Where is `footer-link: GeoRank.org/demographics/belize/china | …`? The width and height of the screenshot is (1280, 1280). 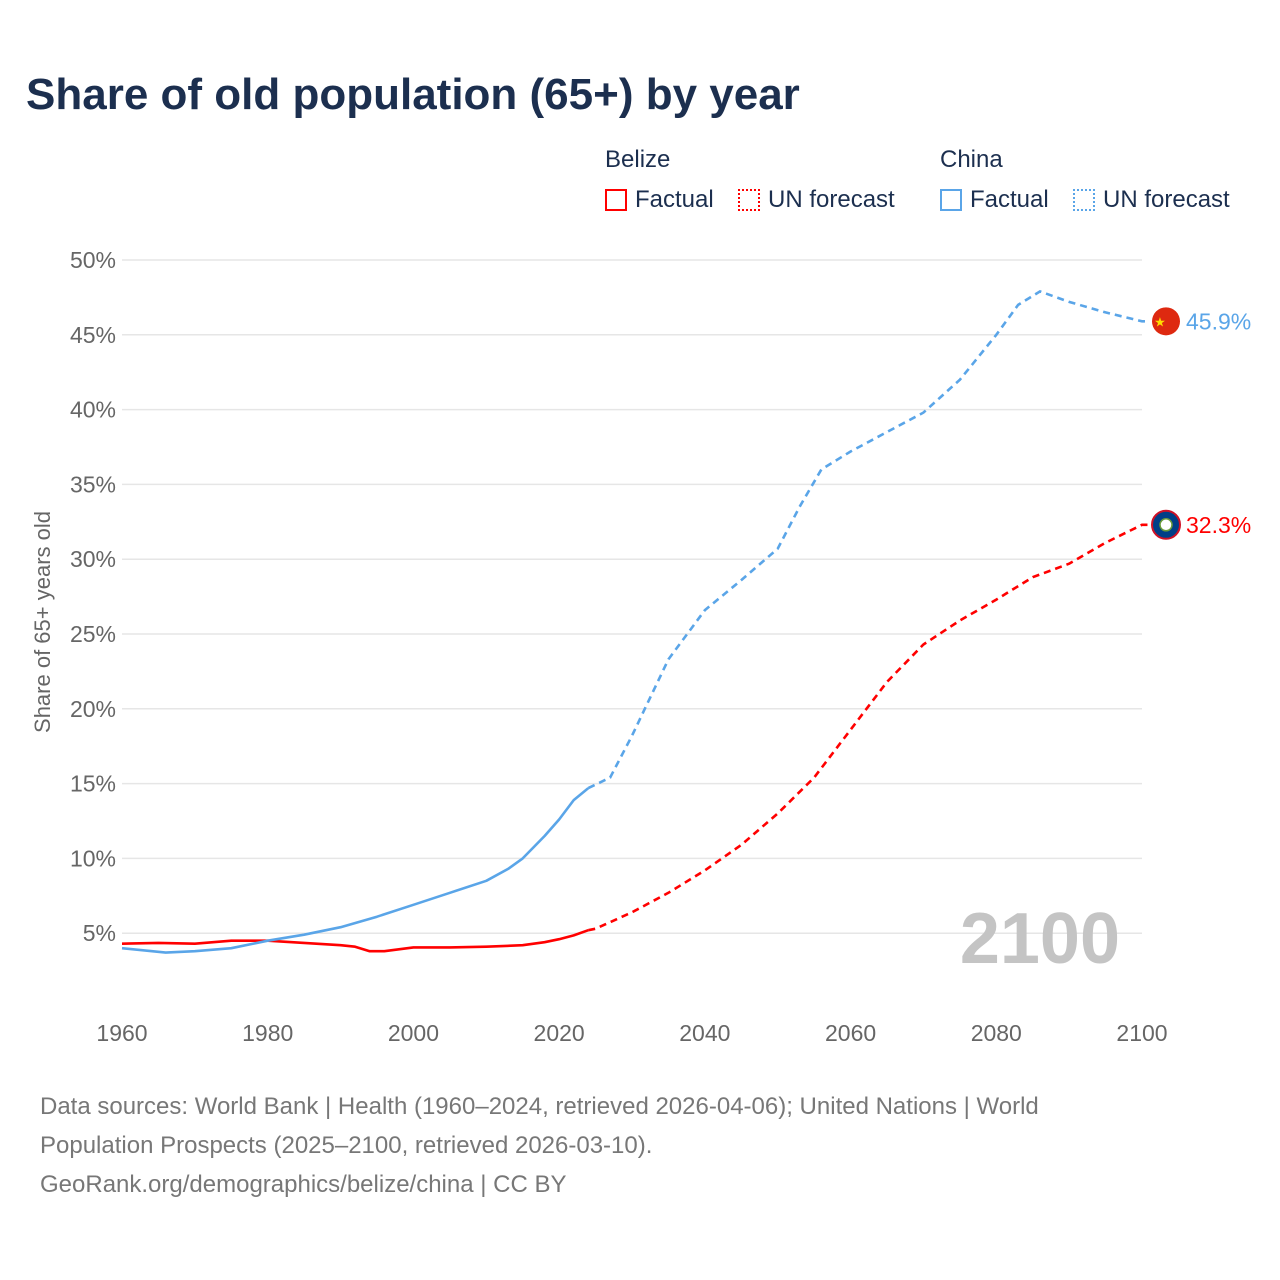
footer-link: GeoRank.org/demographics/belize/china | … is located at coordinates (303, 1184).